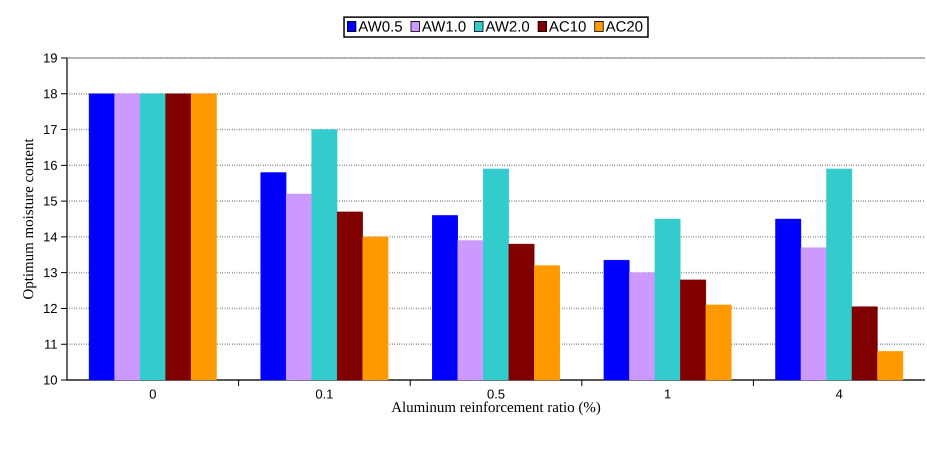  I want to click on legend-label: AC10, so click(567, 26).